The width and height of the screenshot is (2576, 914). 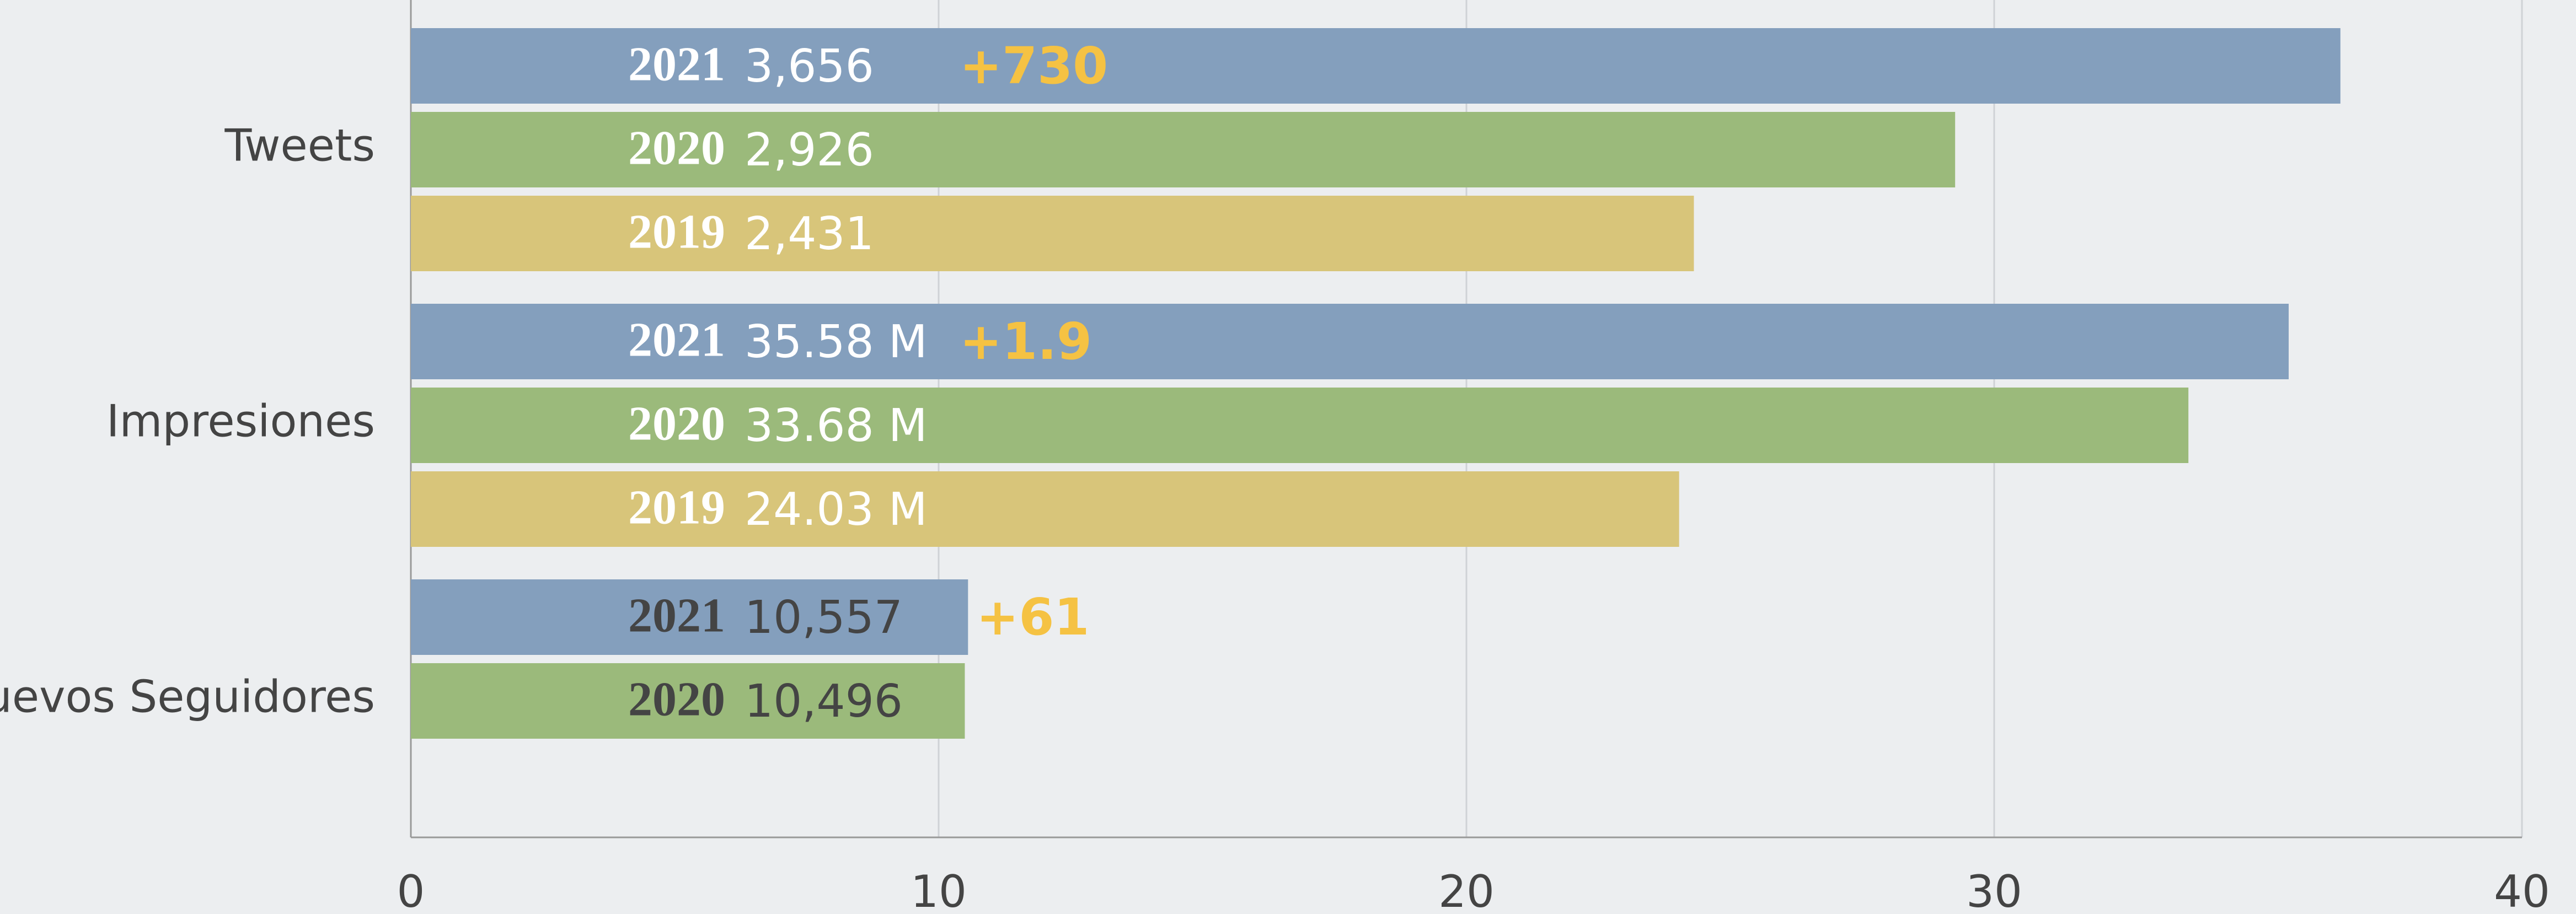 What do you see at coordinates (1466, 890) in the screenshot?
I see `x-tick-label: 20` at bounding box center [1466, 890].